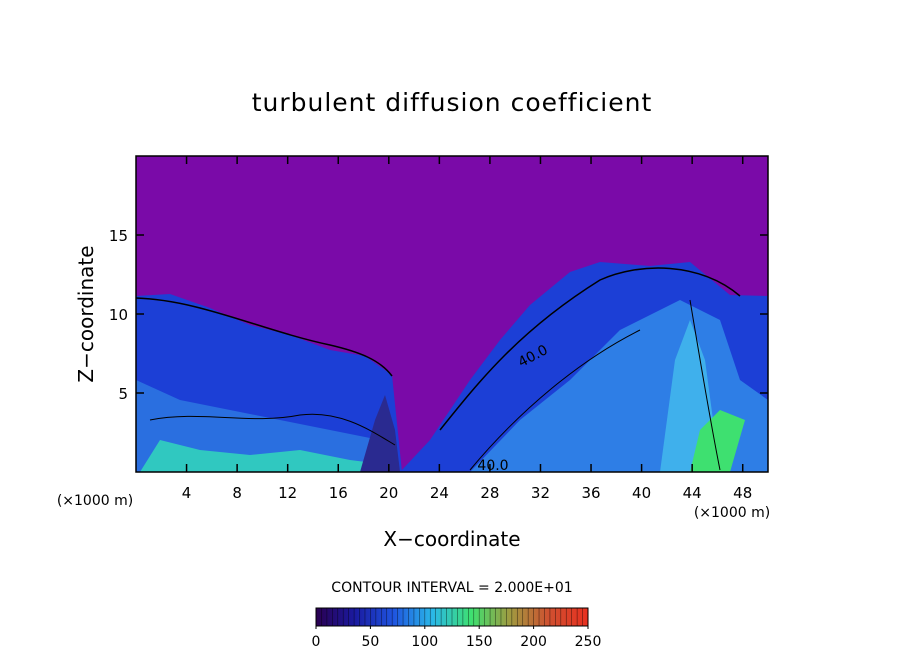  I want to click on x-tick-label: 8, so click(237, 493).